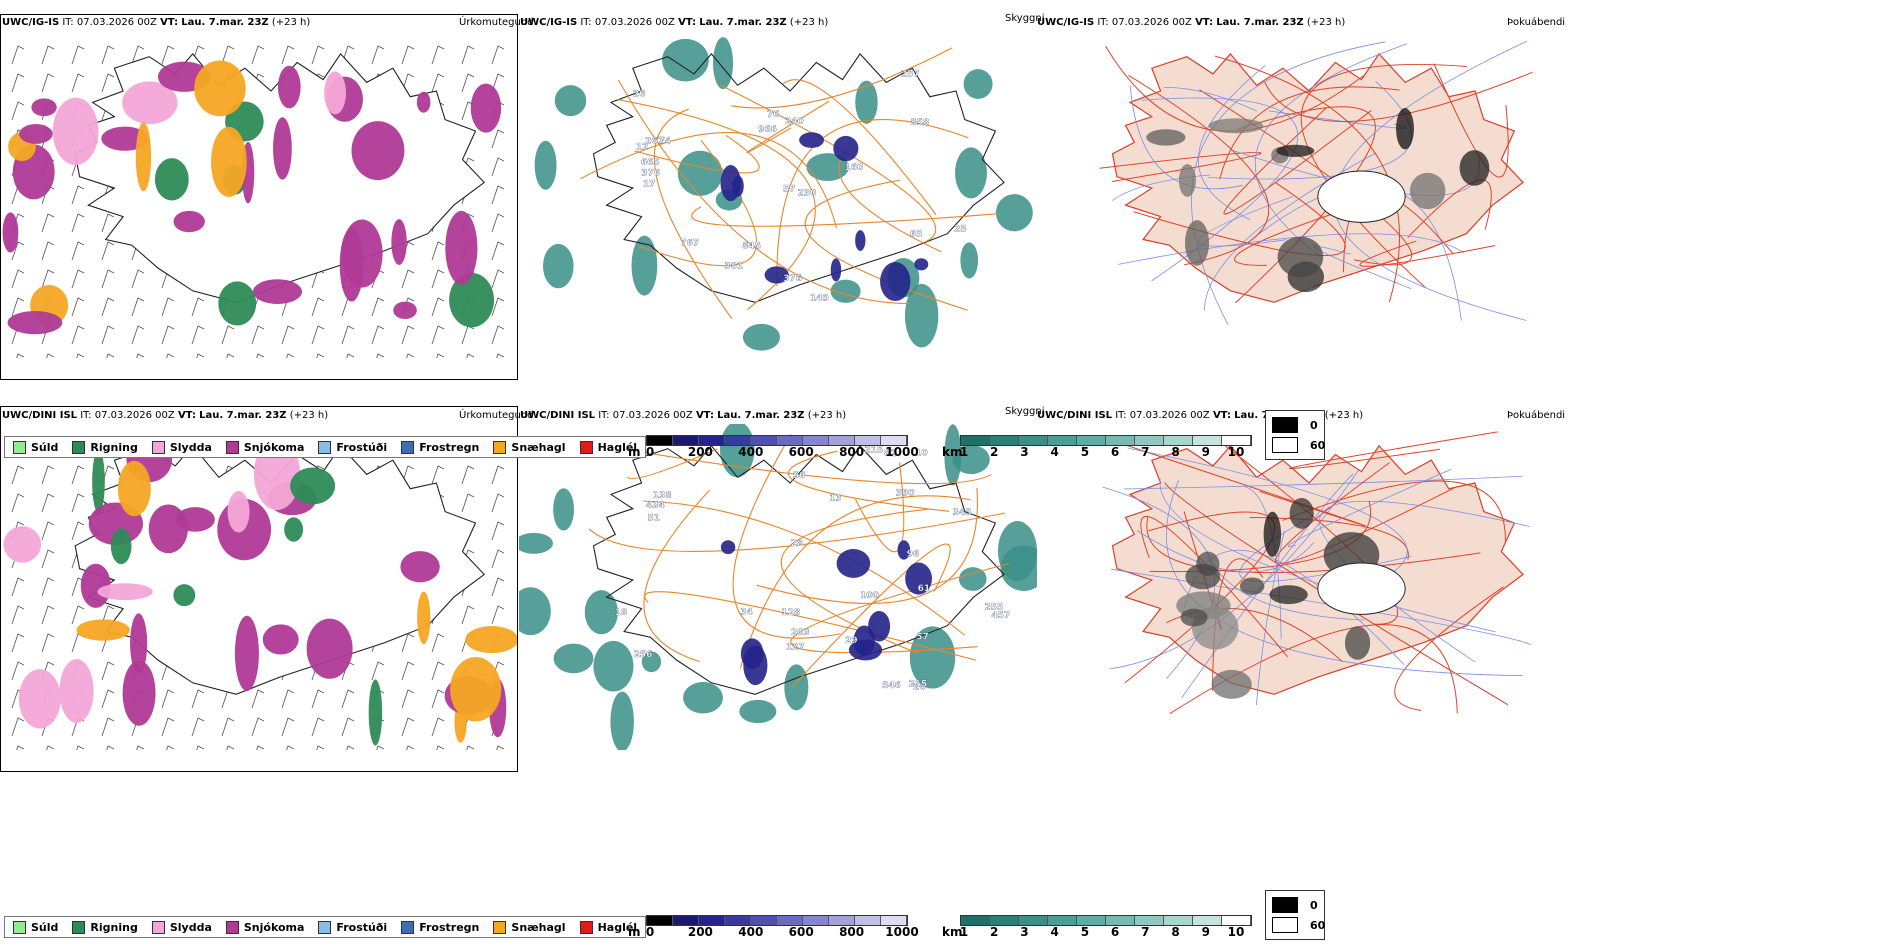 The height and width of the screenshot is (950, 1900). I want to click on legend-label: Frostregn, so click(449, 927).